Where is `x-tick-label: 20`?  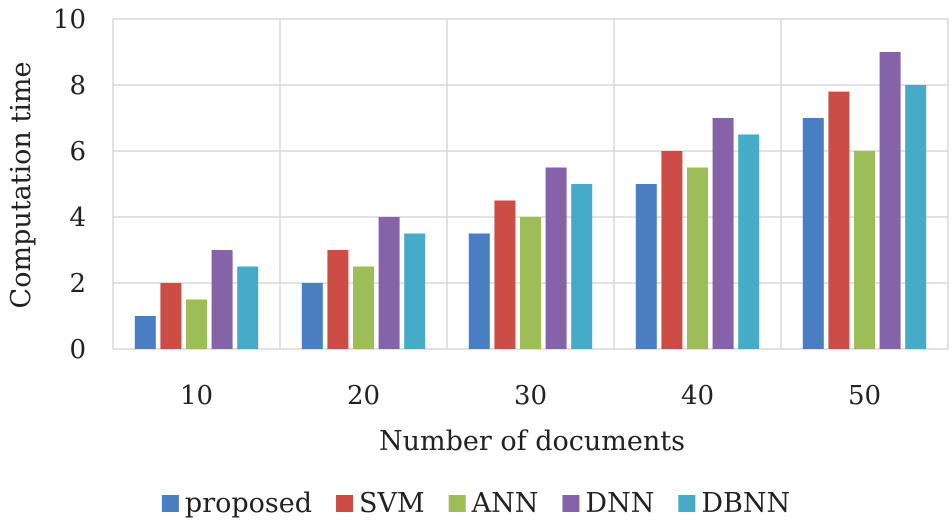
x-tick-label: 20 is located at coordinates (363, 396).